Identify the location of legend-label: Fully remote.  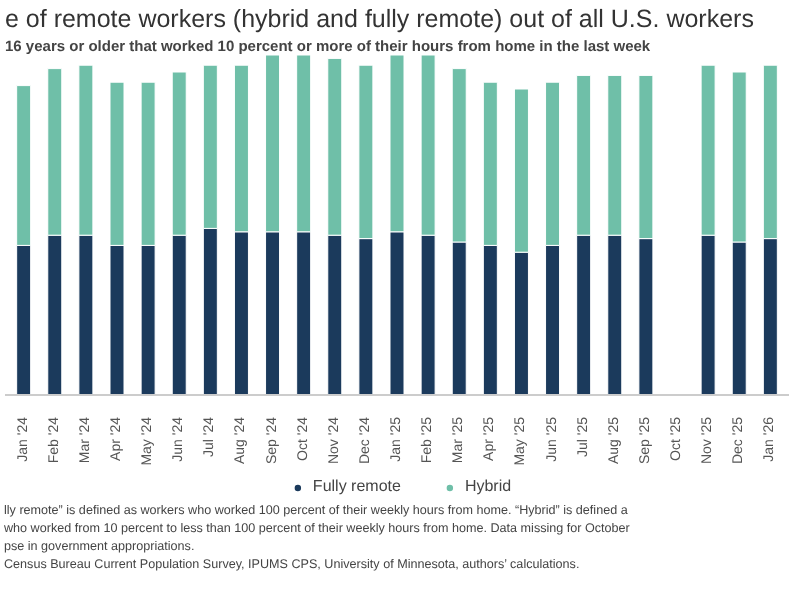
(356, 486).